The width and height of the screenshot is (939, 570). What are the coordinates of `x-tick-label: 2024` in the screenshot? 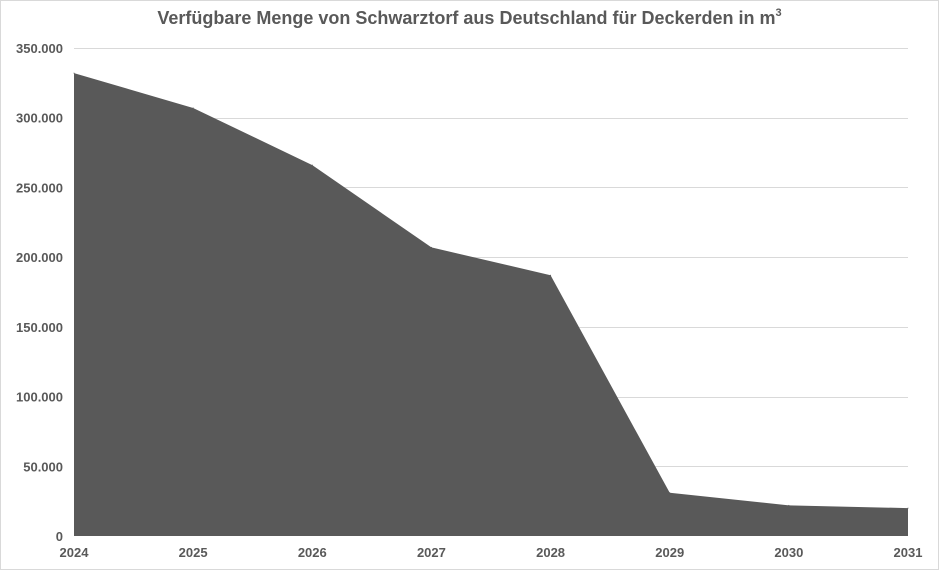 It's located at (75, 552).